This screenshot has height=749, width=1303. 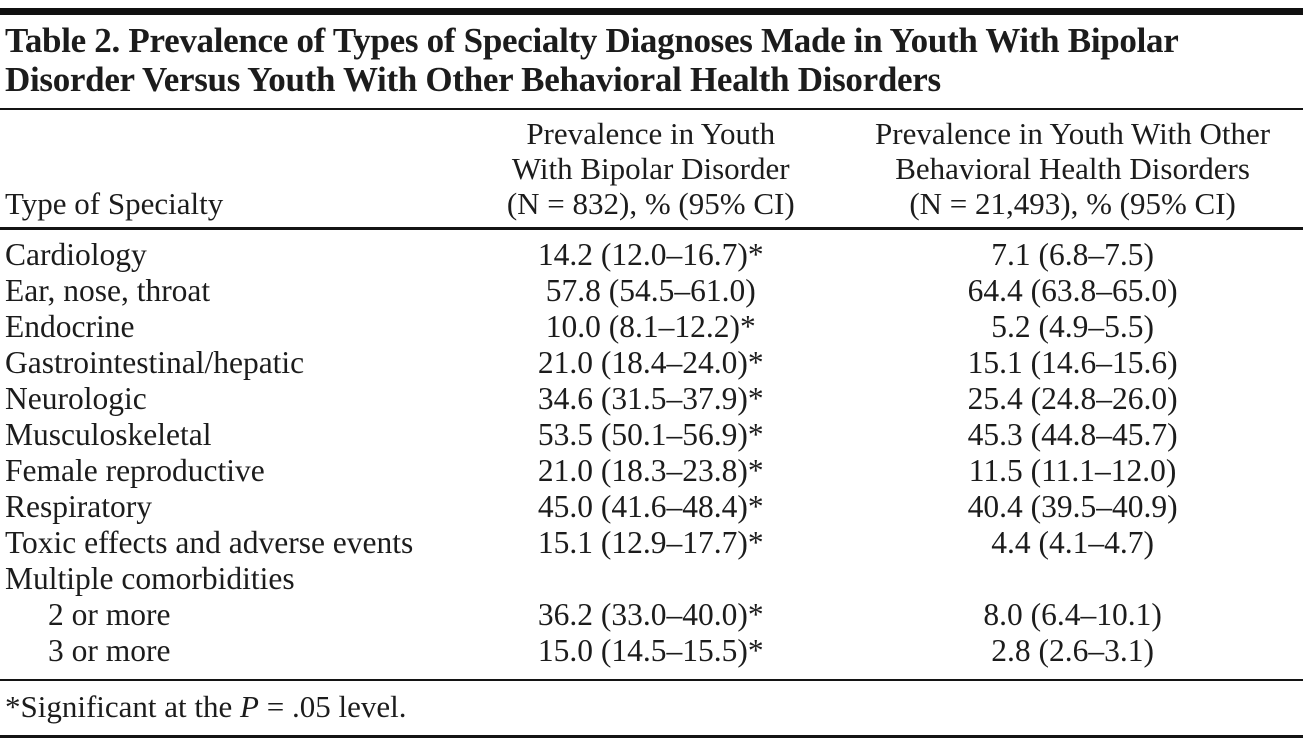 I want to click on row-other-value: 45.3 (44.8–45.7), so click(x=1072, y=435).